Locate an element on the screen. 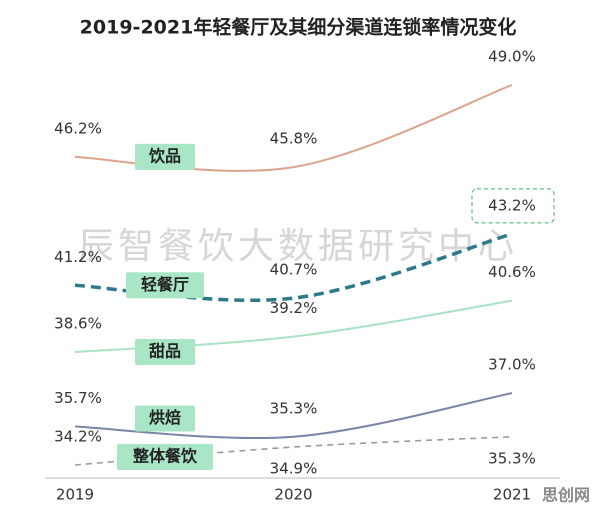 The width and height of the screenshot is (596, 513). legend-label: 甜品 is located at coordinates (165, 351).